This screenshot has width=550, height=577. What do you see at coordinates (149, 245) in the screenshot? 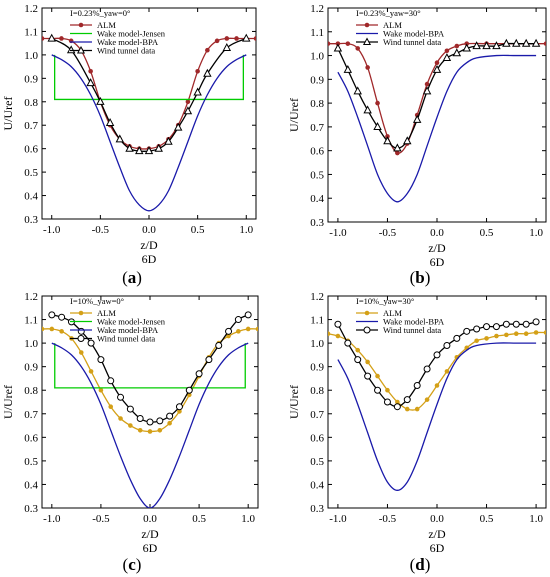
I see `x-axis-label-a: z/D` at bounding box center [149, 245].